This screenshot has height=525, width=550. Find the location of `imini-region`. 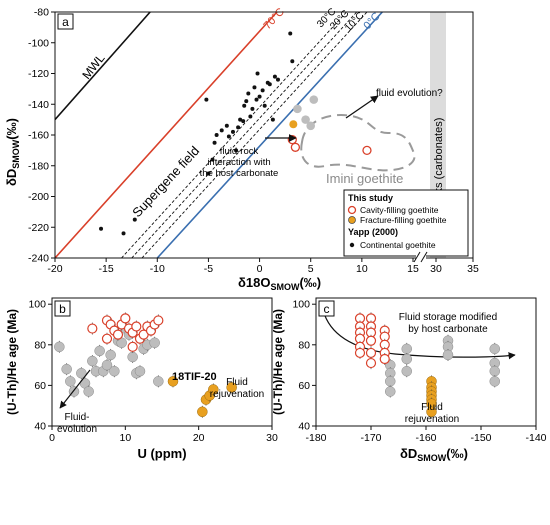

imini-region is located at coordinates (358, 143).